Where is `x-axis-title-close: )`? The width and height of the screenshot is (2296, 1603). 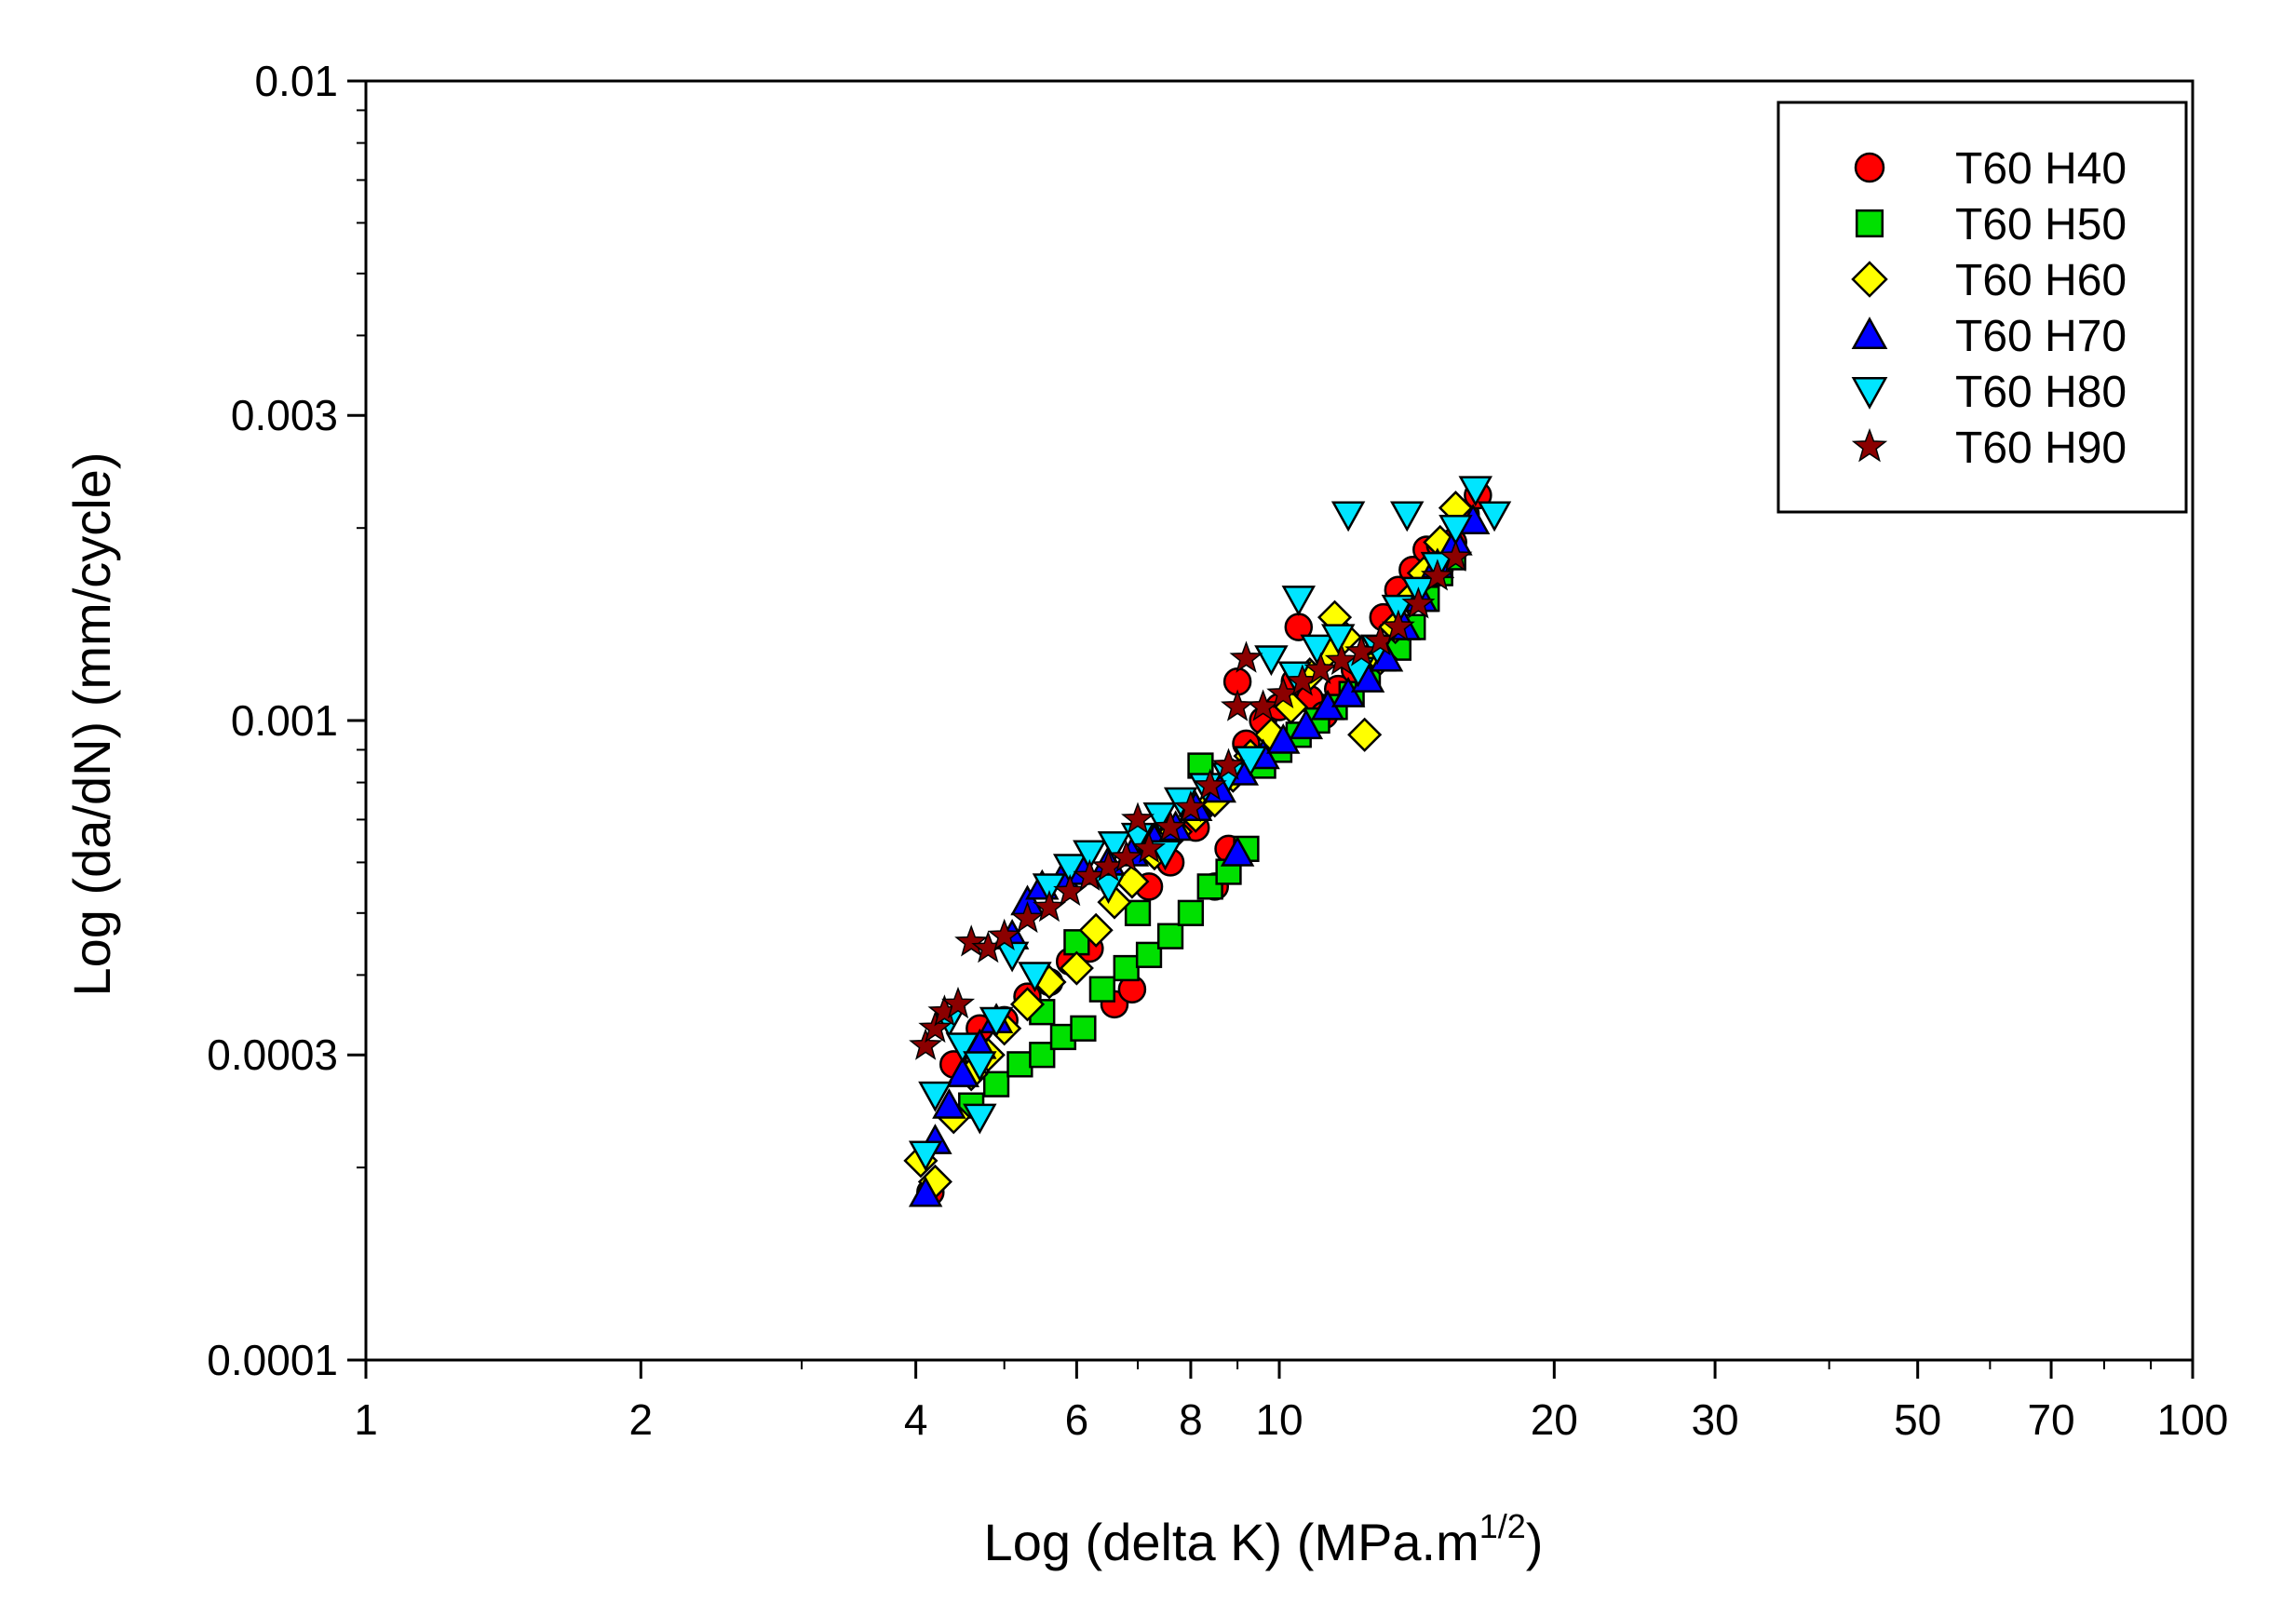
x-axis-title-close: ) is located at coordinates (1535, 1542).